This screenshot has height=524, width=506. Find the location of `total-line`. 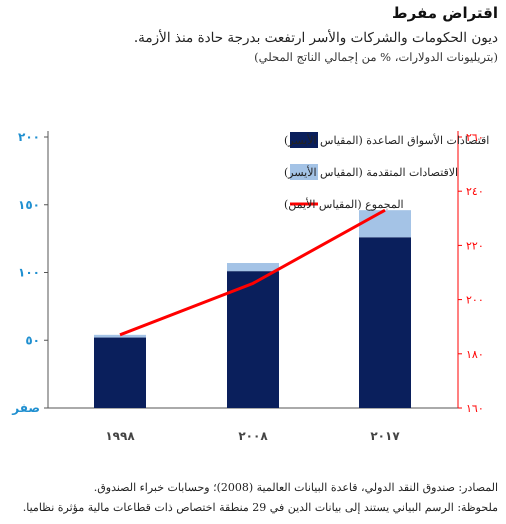

total-line is located at coordinates (252, 272).